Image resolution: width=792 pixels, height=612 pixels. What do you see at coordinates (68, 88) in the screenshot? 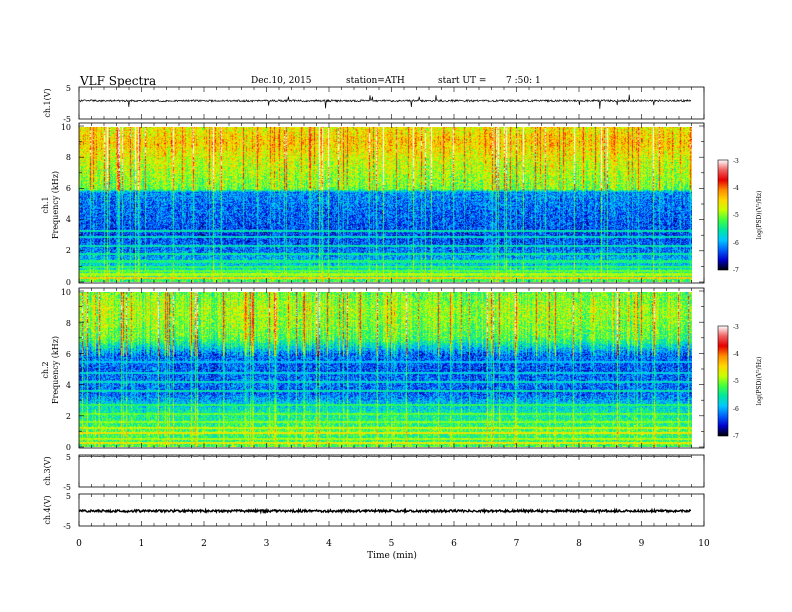
I see `ch1-ytick-top: 5` at bounding box center [68, 88].